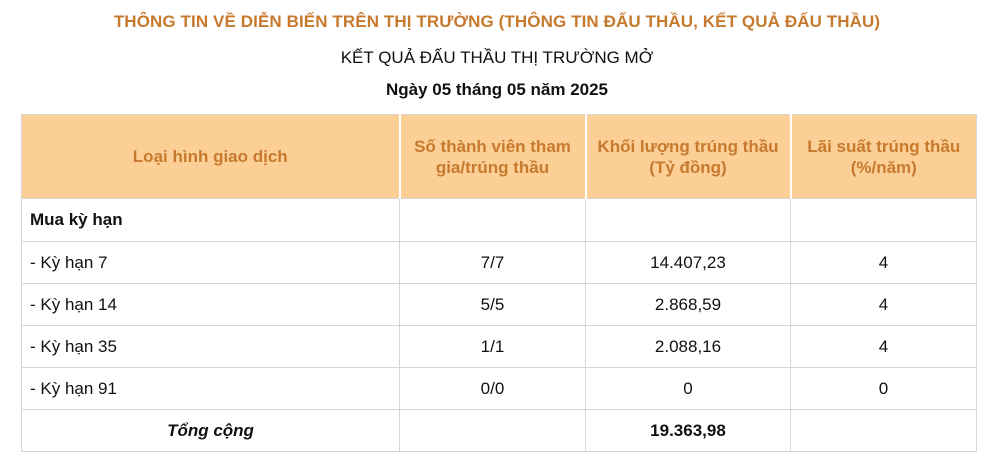 The height and width of the screenshot is (468, 994). Describe the element at coordinates (493, 156) in the screenshot. I see `column-header-members: Số thành viên tham gia/trúng thầu` at that location.